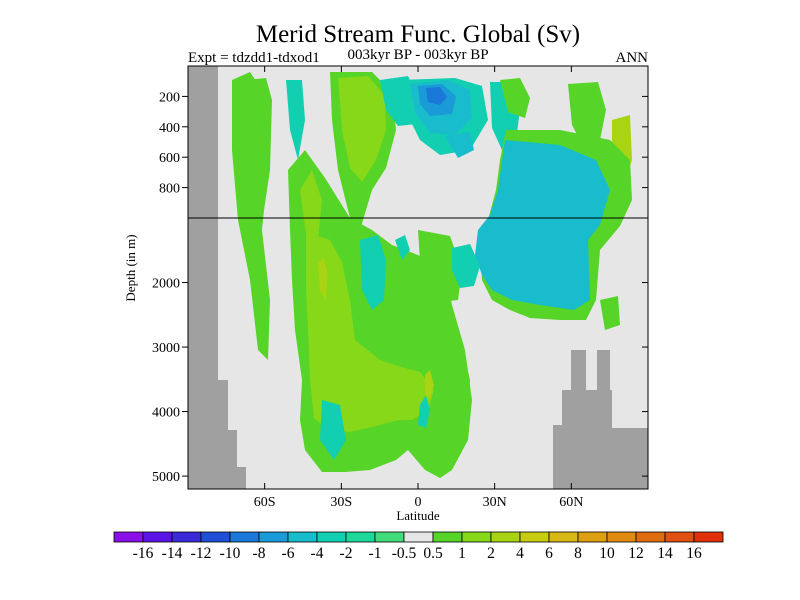 The width and height of the screenshot is (800, 600). I want to click on y-tick-label: 4000, so click(166, 413).